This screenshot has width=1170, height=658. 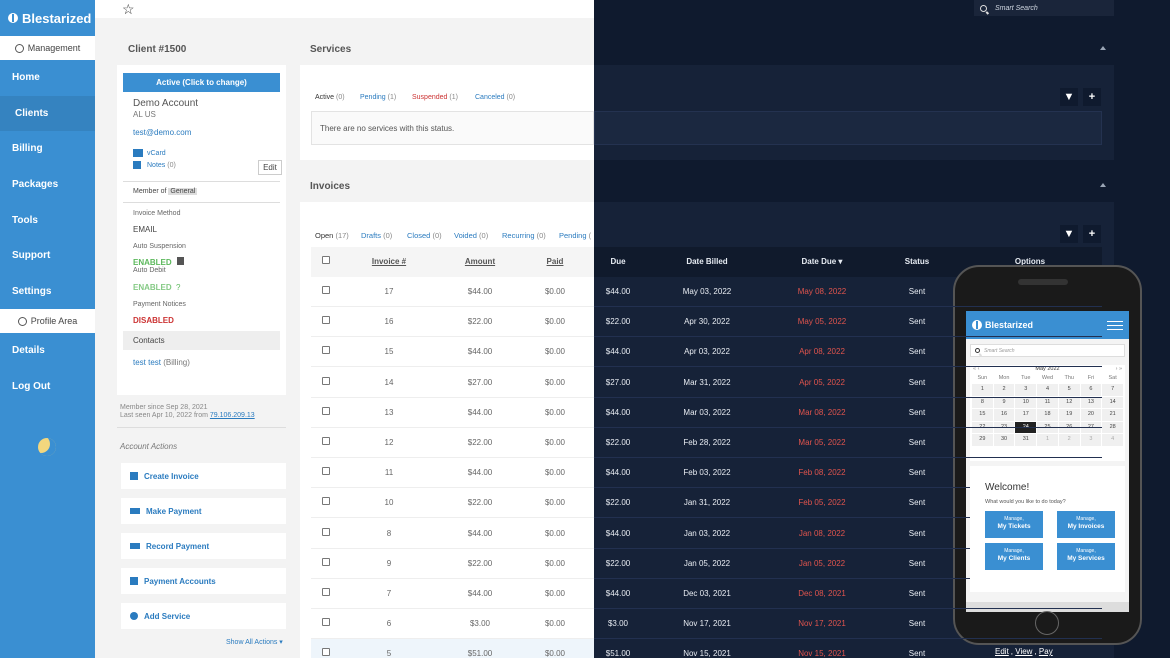 I want to click on menu-icon, so click(x=1115, y=325).